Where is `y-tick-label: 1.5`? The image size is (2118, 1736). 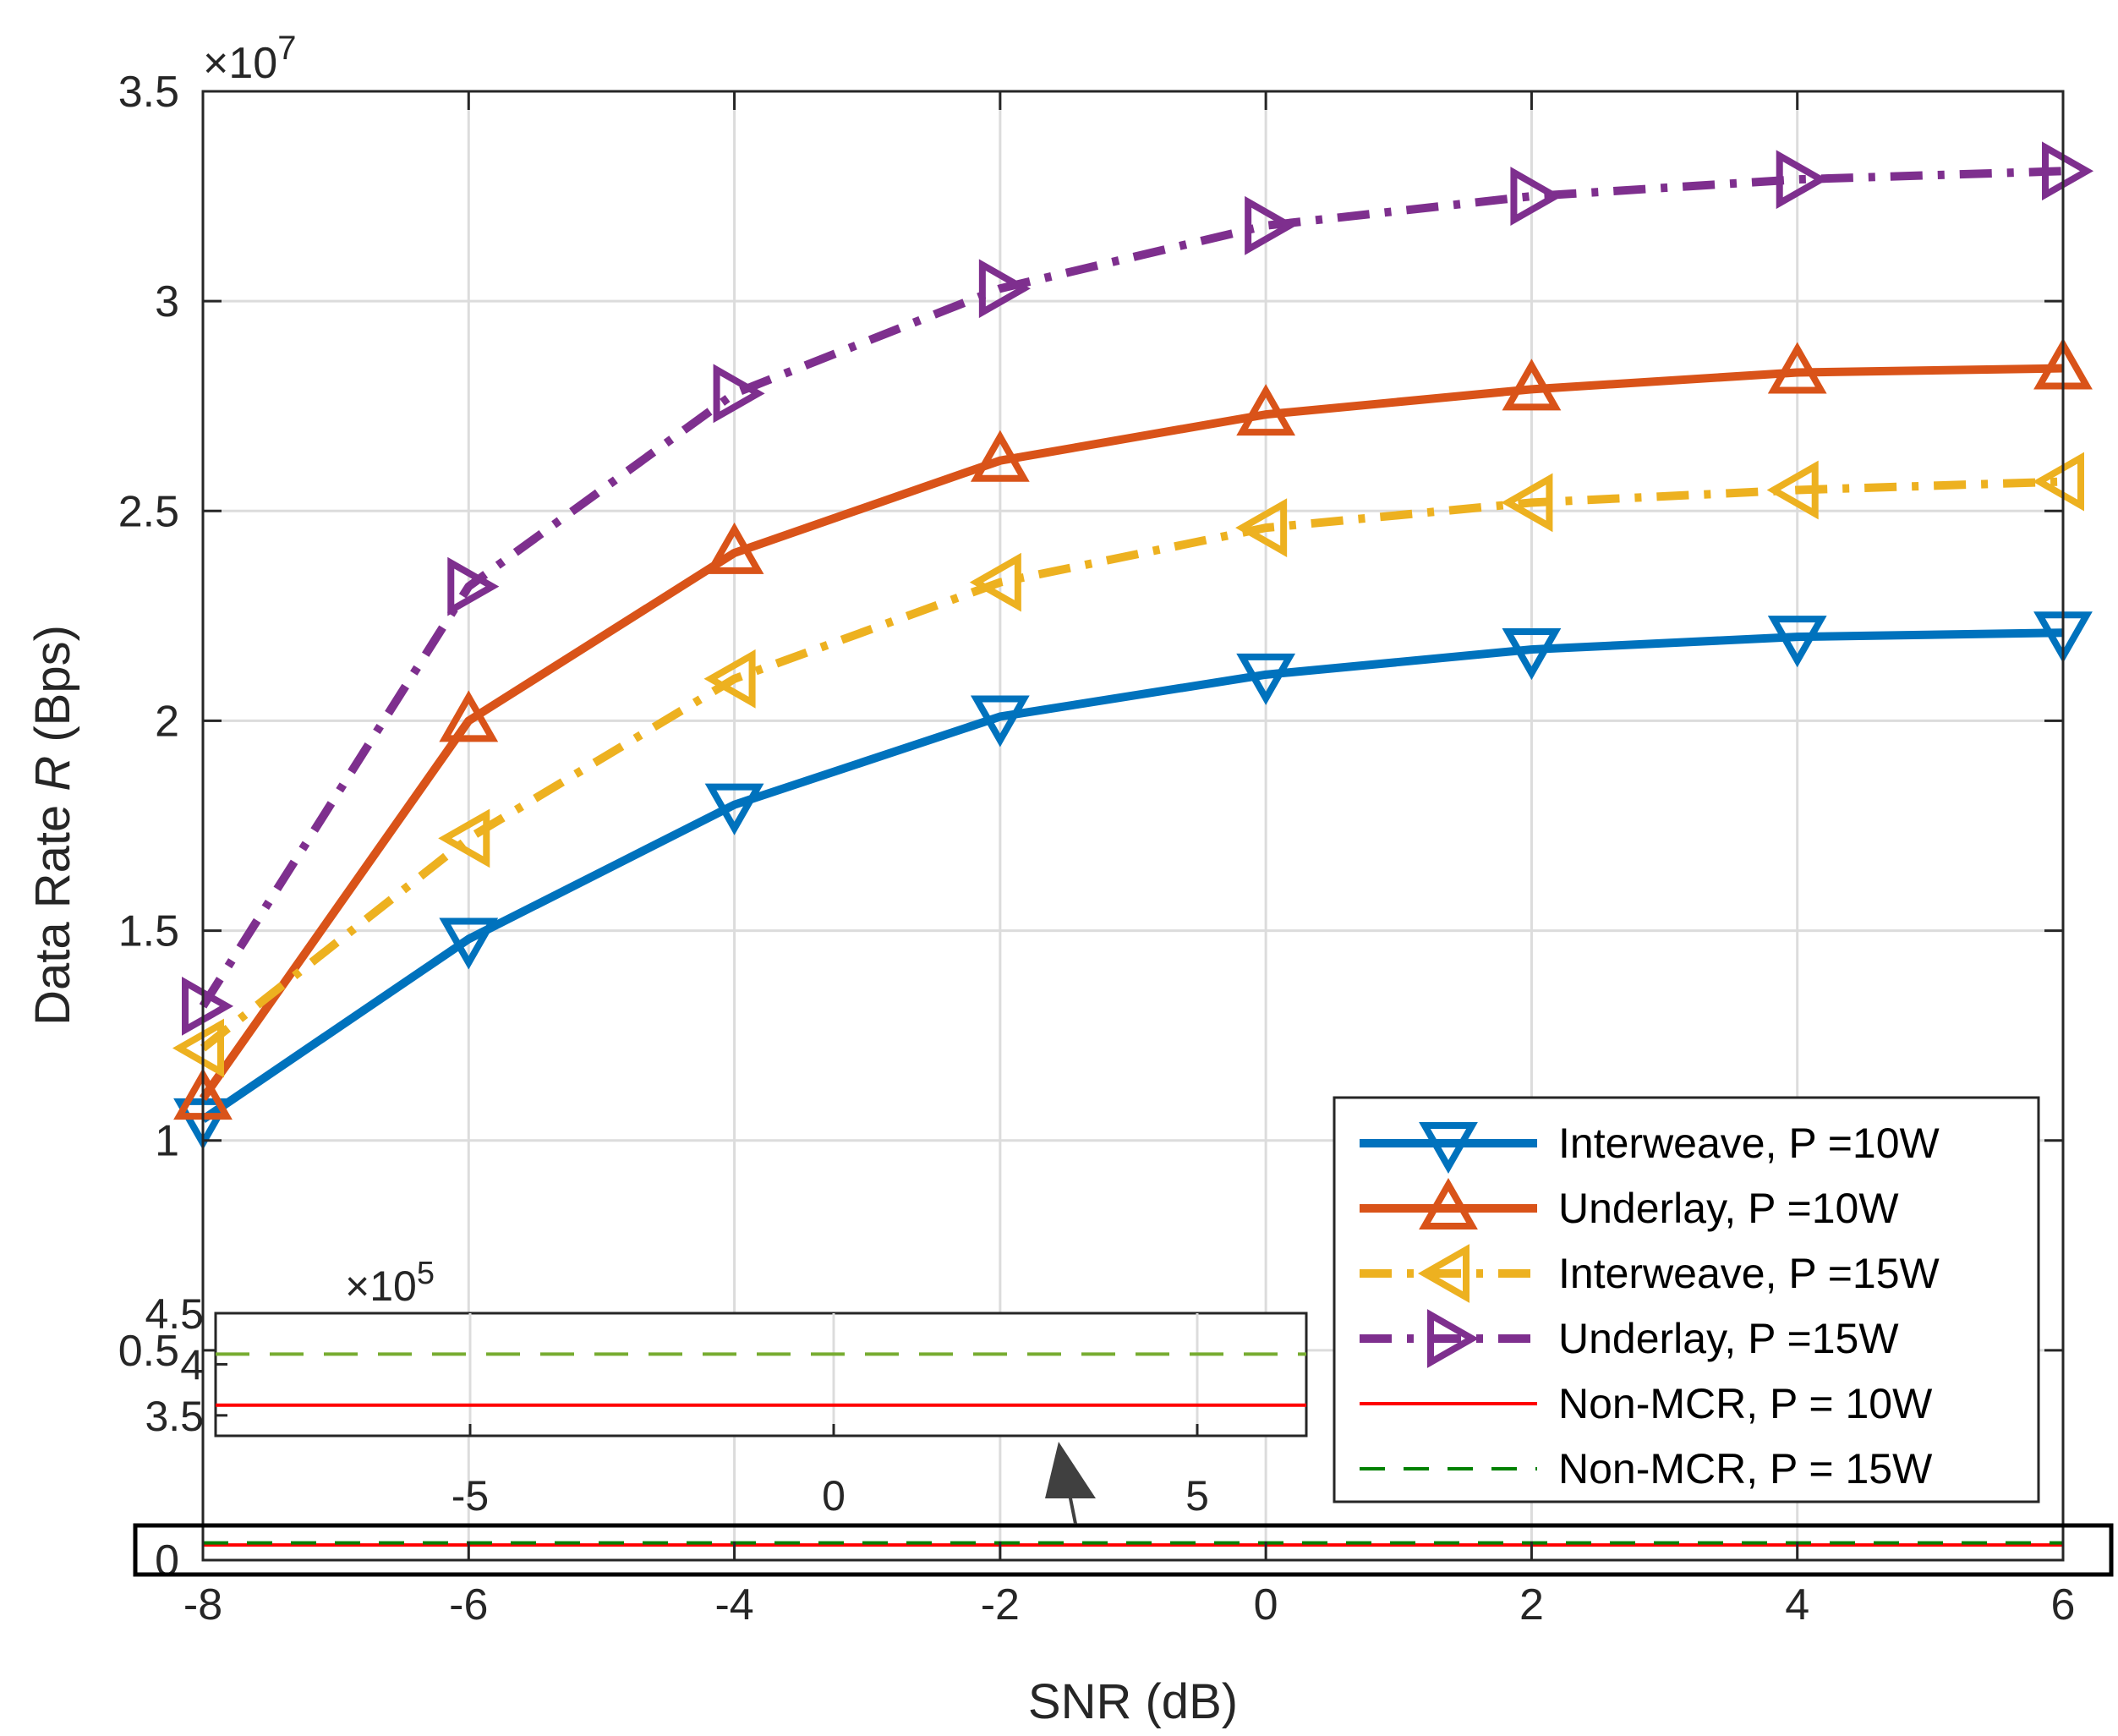 y-tick-label: 1.5 is located at coordinates (148, 931).